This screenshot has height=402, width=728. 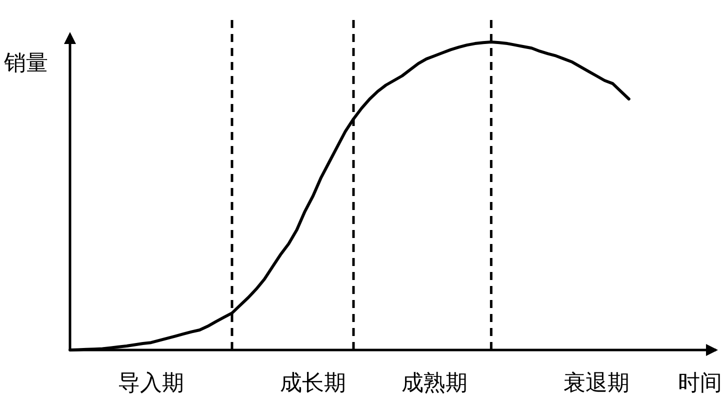 I want to click on ylabel: 销量, so click(x=26, y=63).